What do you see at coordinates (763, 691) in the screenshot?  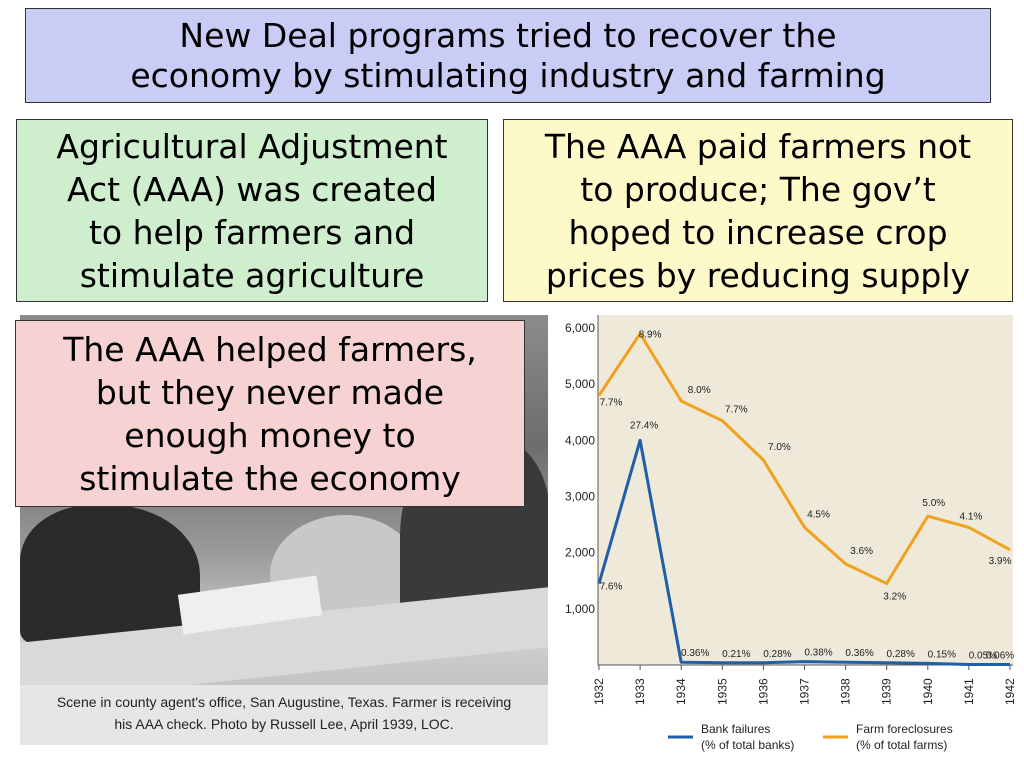 I see `x-tick-label: 1936` at bounding box center [763, 691].